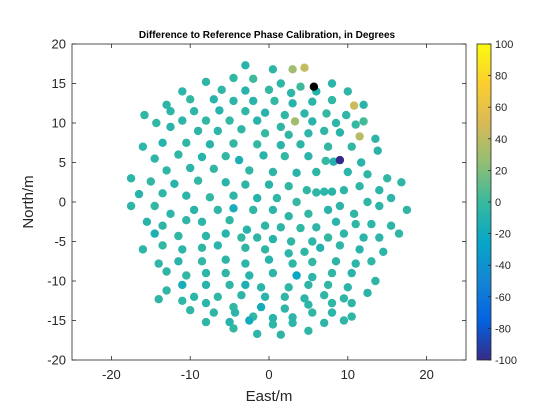  What do you see at coordinates (503, 329) in the screenshot?
I see `colorbar-tick-label: -80` at bounding box center [503, 329].